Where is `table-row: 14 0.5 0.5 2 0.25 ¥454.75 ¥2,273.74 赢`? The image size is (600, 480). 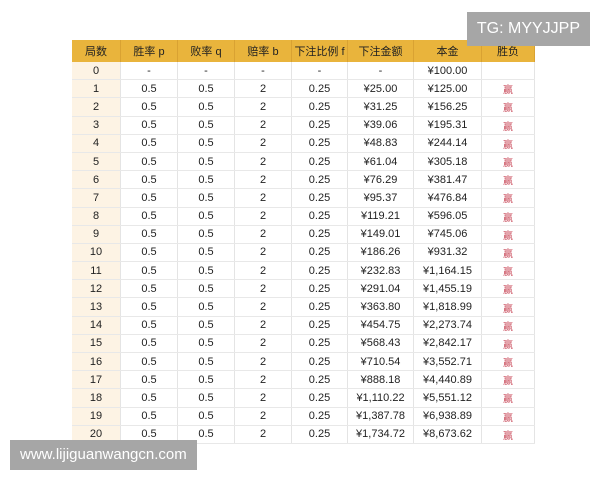 table-row: 14 0.5 0.5 2 0.25 ¥454.75 ¥2,273.74 赢 is located at coordinates (303, 325).